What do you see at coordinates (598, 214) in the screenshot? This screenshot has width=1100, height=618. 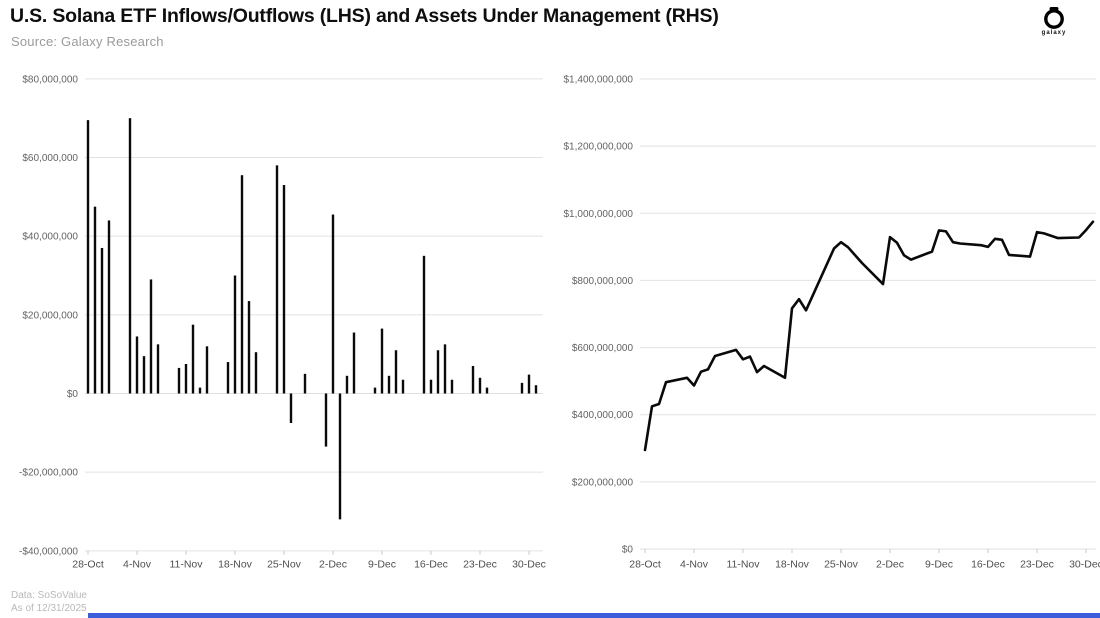 I see `svg-text: $1,000,000,000` at bounding box center [598, 214].